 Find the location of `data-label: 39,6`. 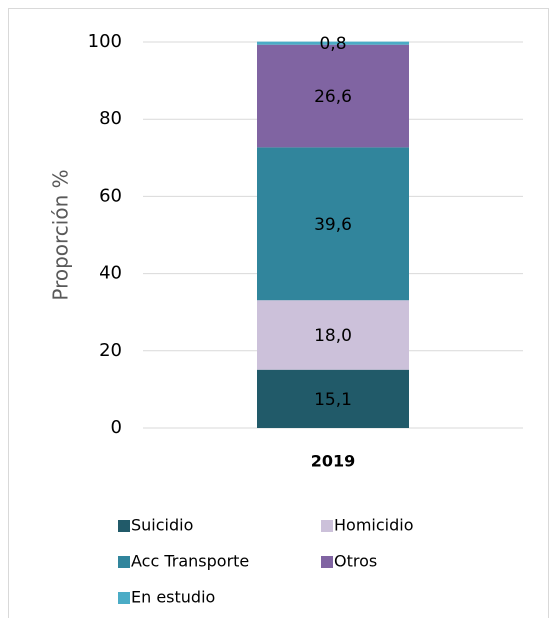

data-label: 39,6 is located at coordinates (333, 225).